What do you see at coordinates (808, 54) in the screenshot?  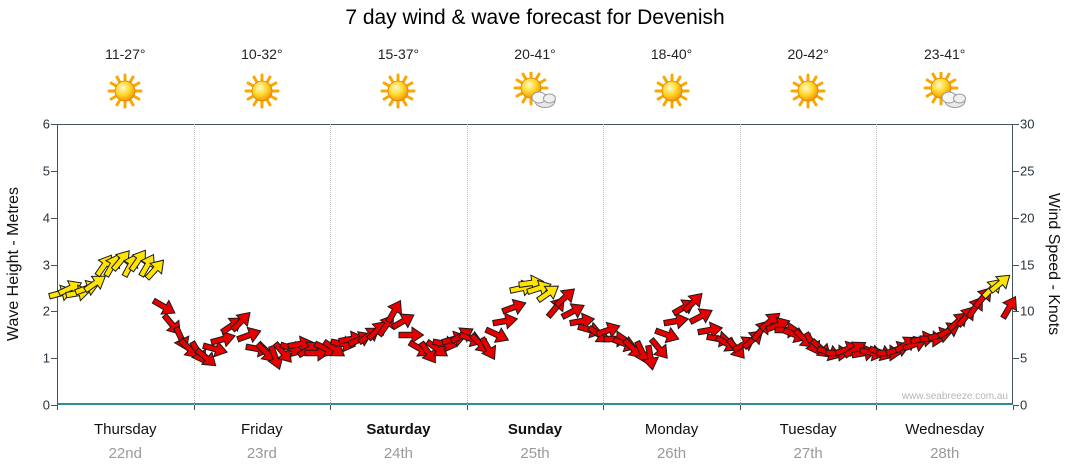 I see `day-temperature-label: 20-42°` at bounding box center [808, 54].